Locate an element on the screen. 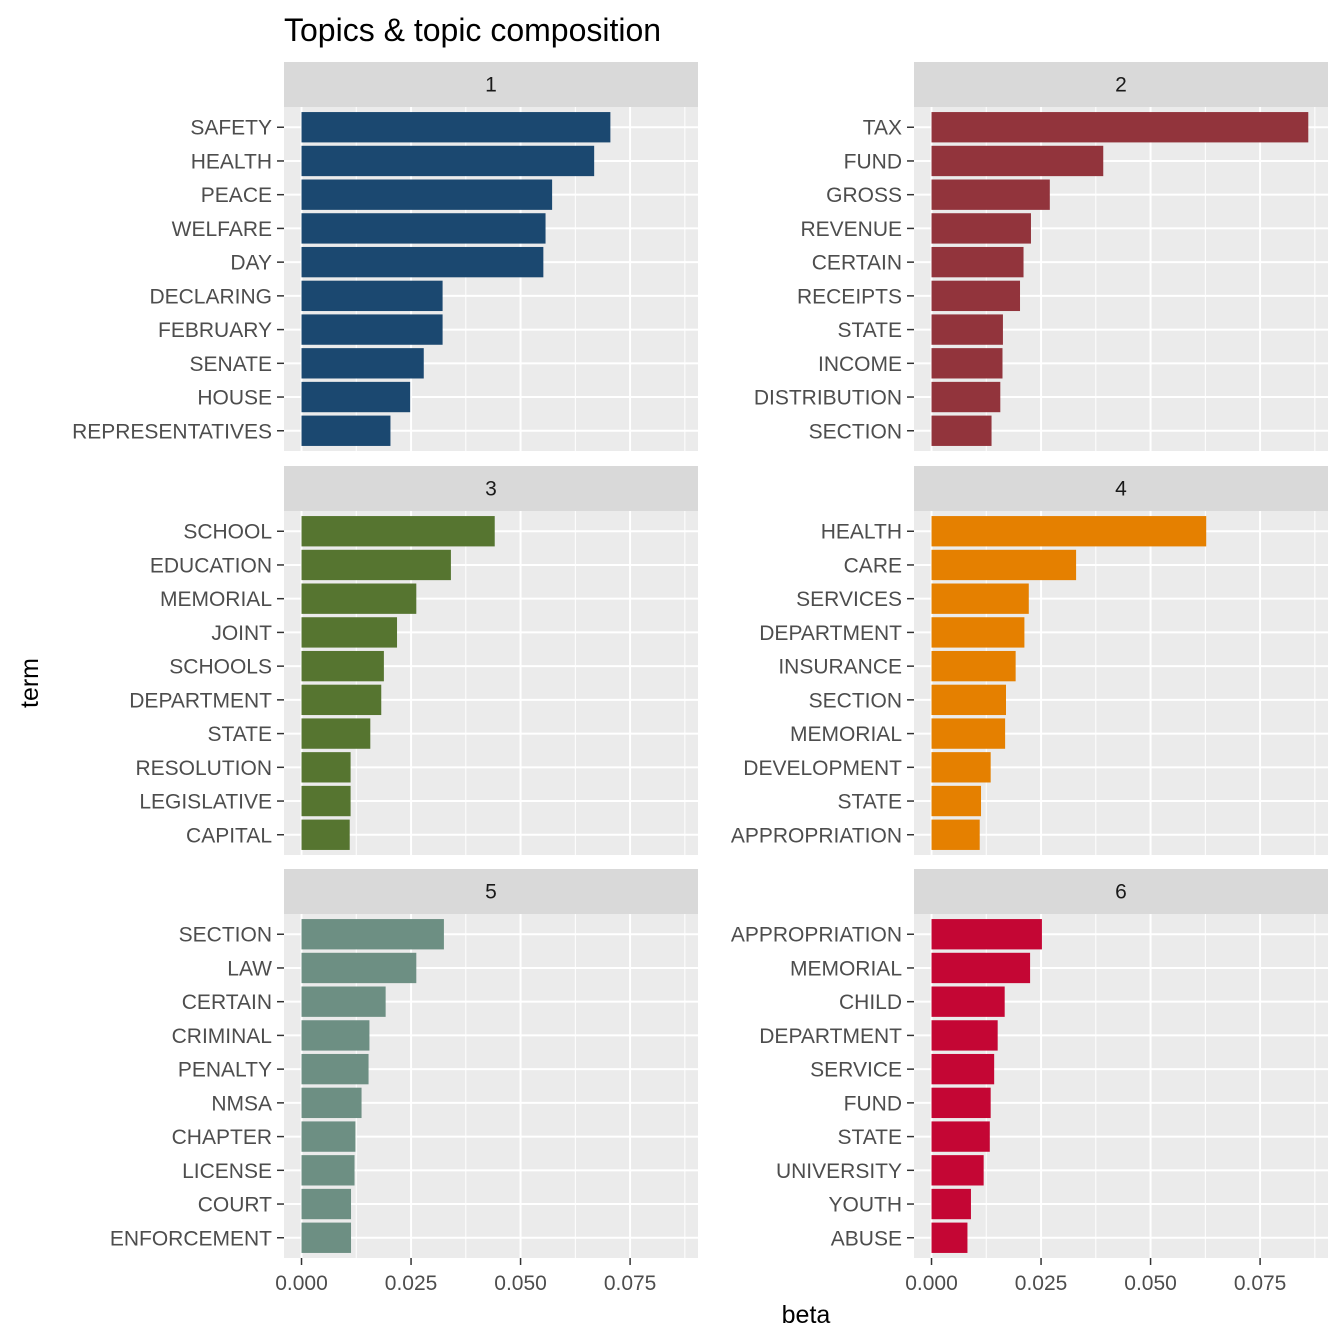 The height and width of the screenshot is (1344, 1344). y-tick-label: TAX is located at coordinates (882, 128).